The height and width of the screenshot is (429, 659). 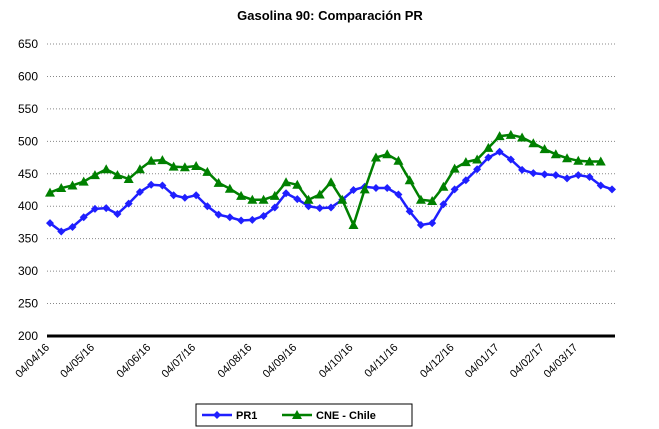 What do you see at coordinates (28, 174) in the screenshot?
I see `y-tick-label: 450` at bounding box center [28, 174].